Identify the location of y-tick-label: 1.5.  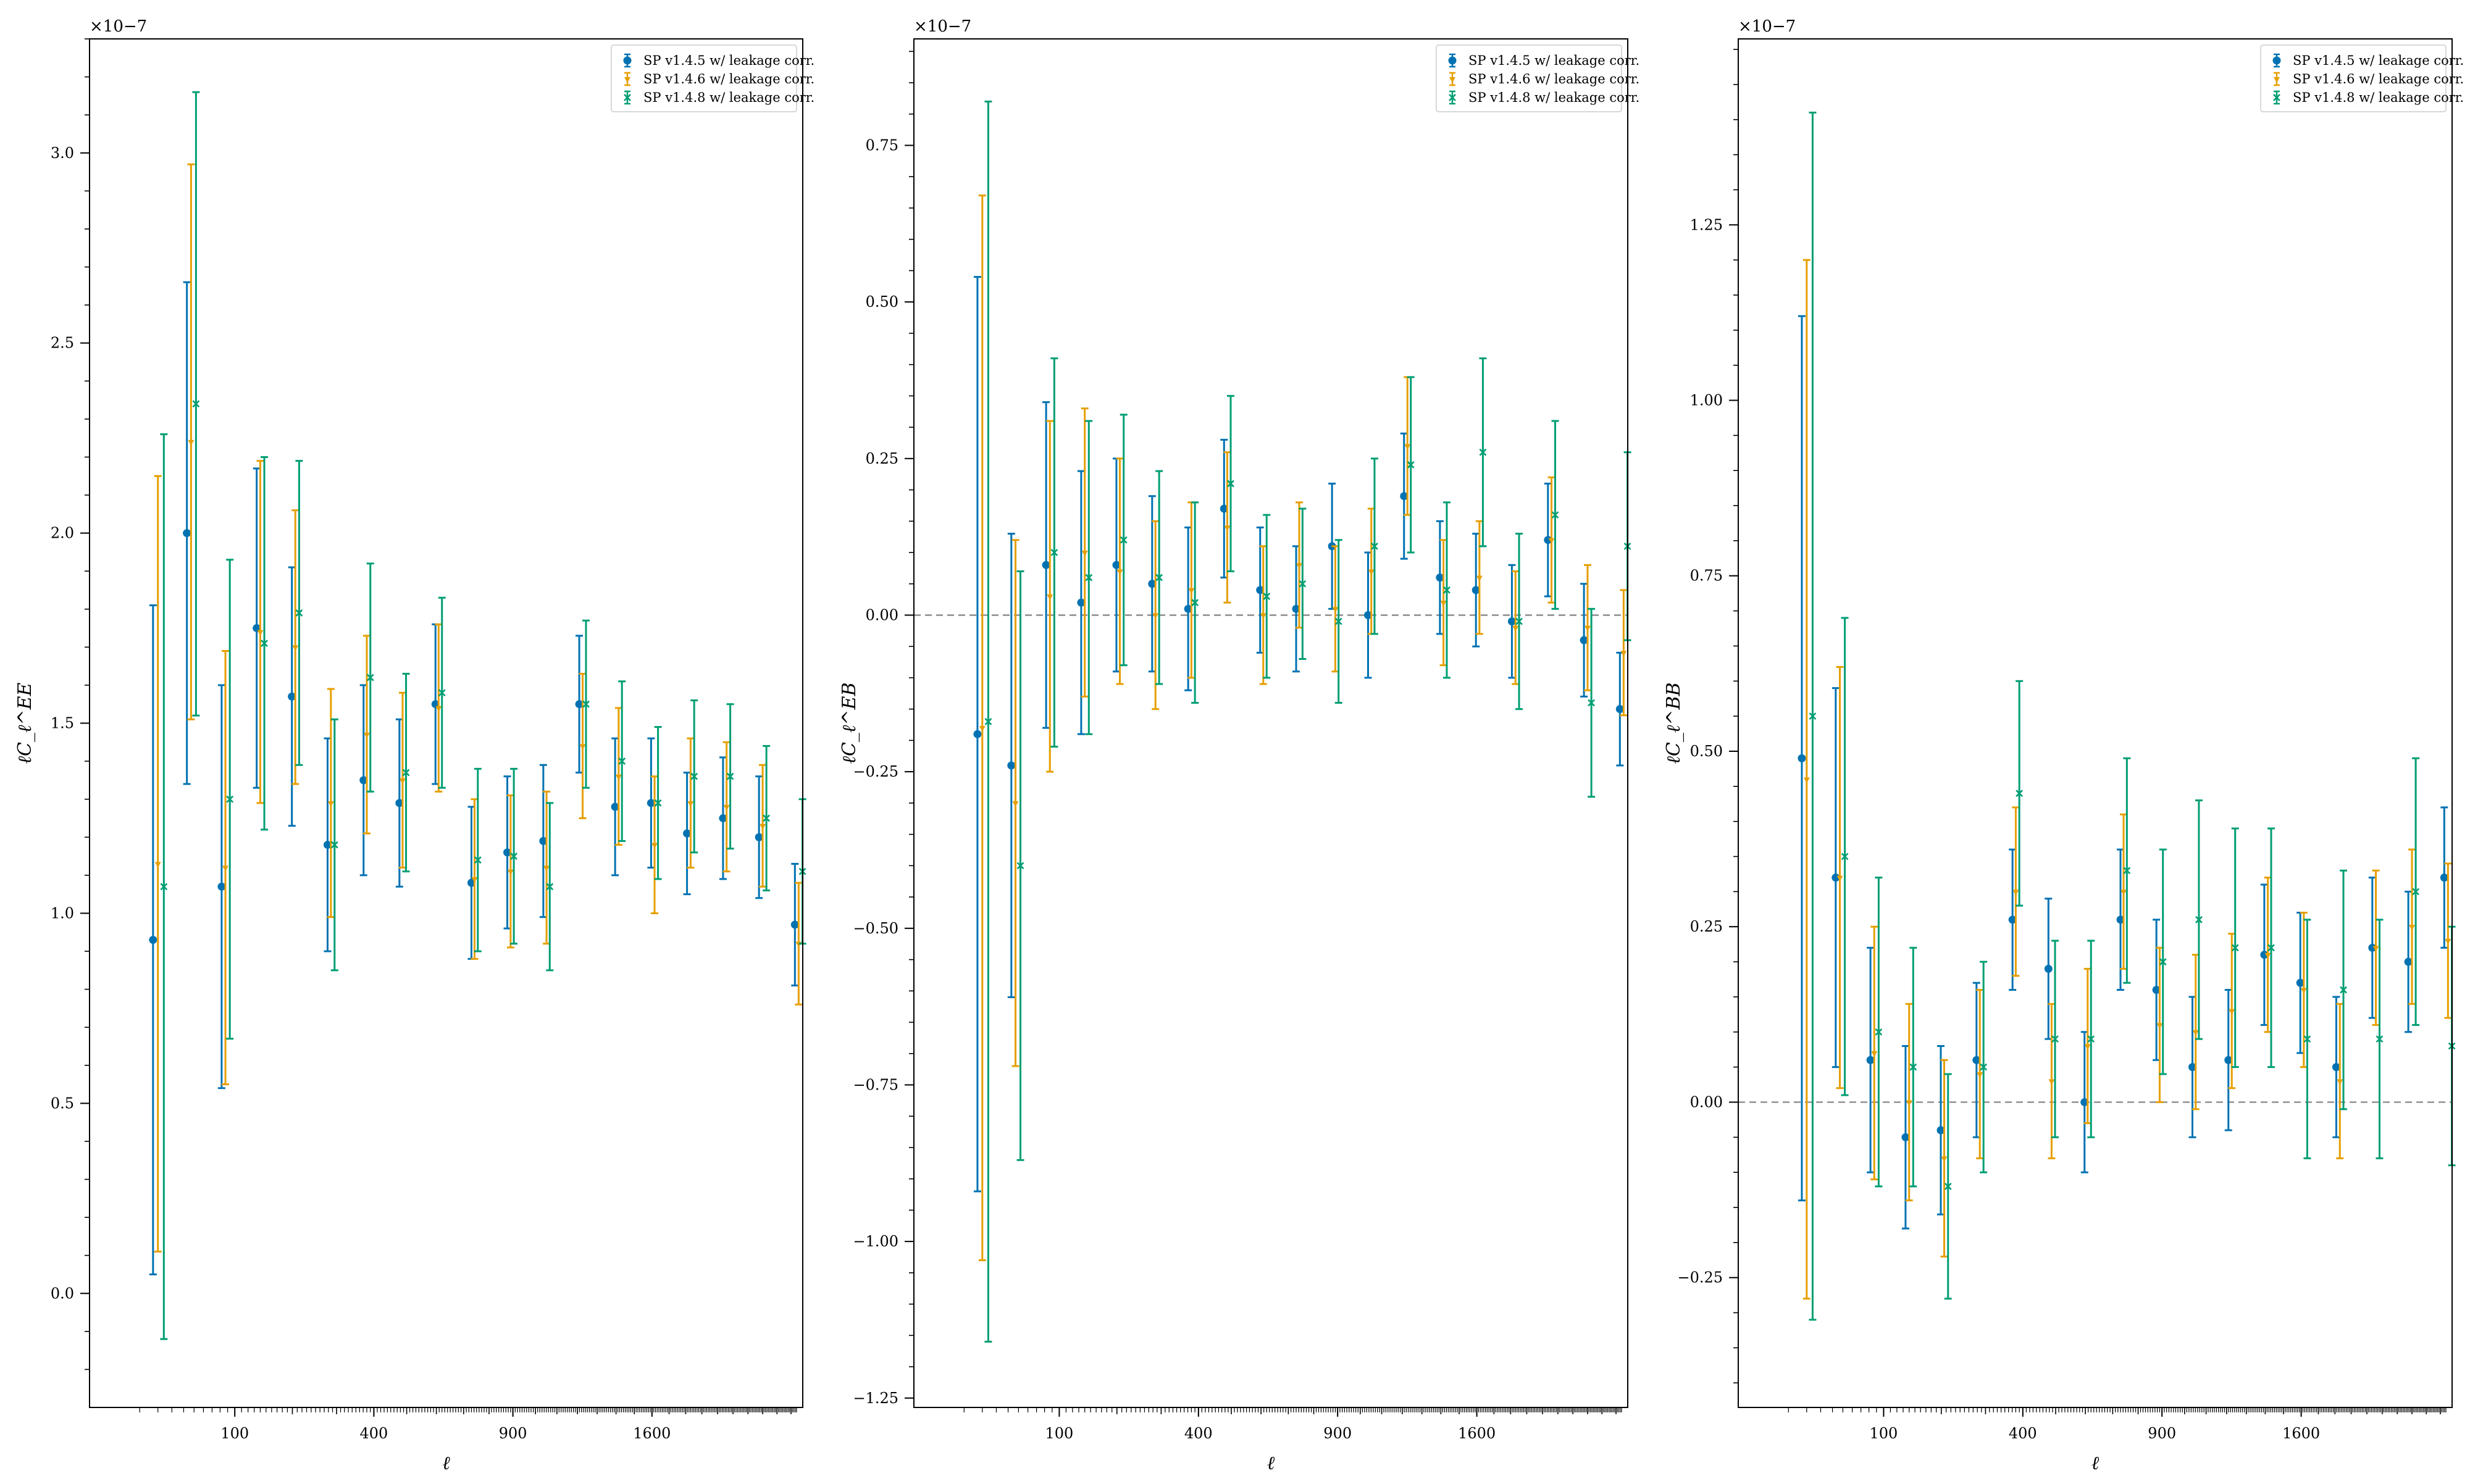
(63, 723).